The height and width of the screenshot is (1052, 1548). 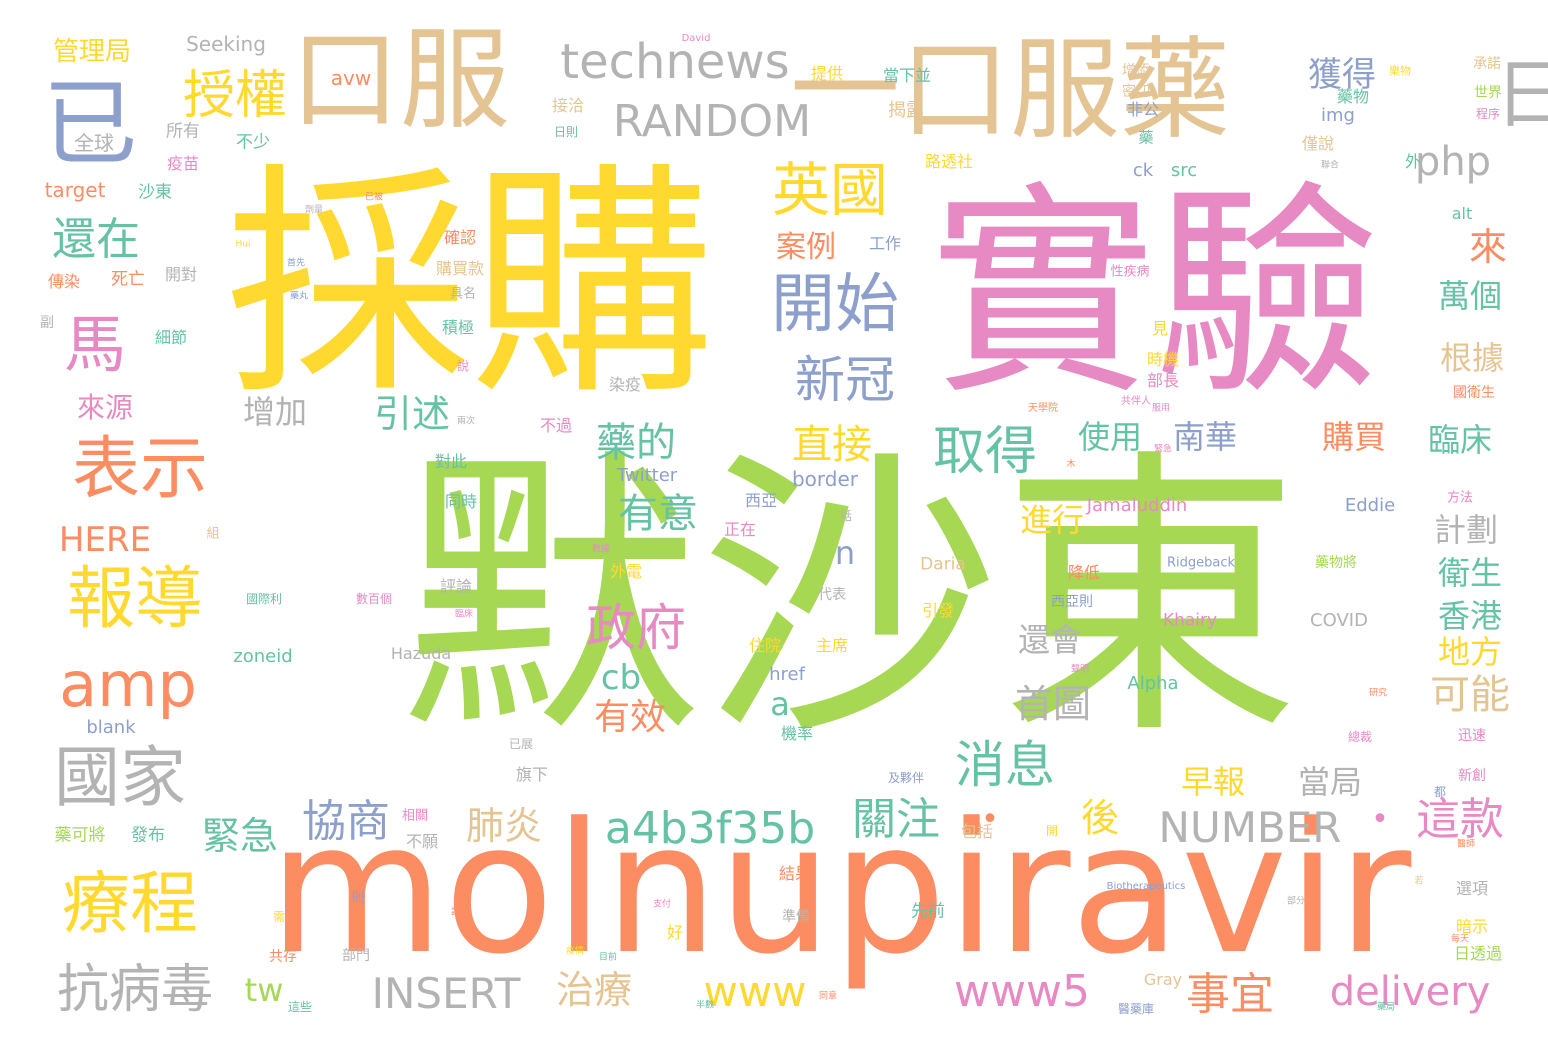 I want to click on word-5: 一口服藥, so click(x=1010, y=90).